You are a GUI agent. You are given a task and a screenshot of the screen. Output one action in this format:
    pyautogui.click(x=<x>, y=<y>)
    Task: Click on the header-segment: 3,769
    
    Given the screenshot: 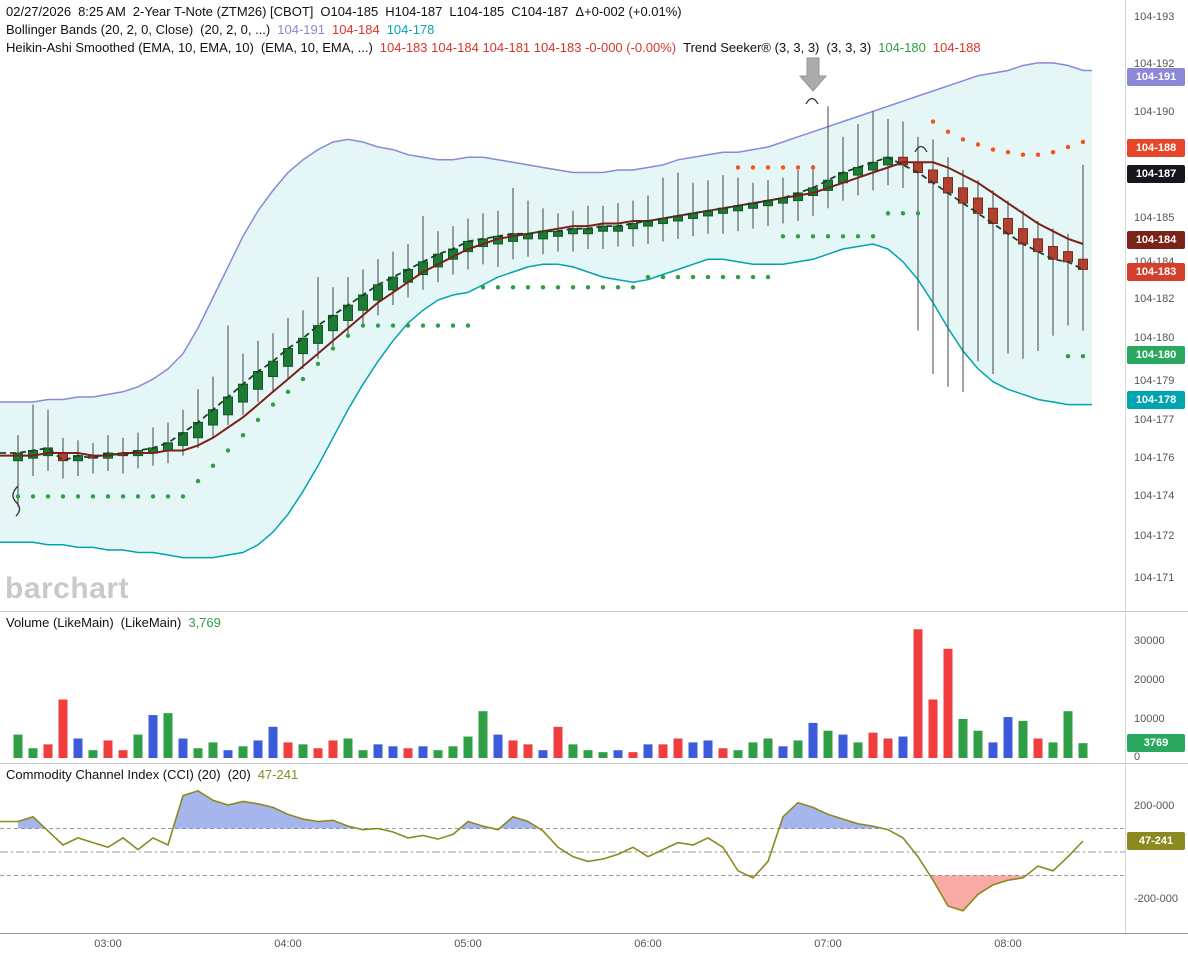 What is the action you would take?
    pyautogui.click(x=204, y=622)
    